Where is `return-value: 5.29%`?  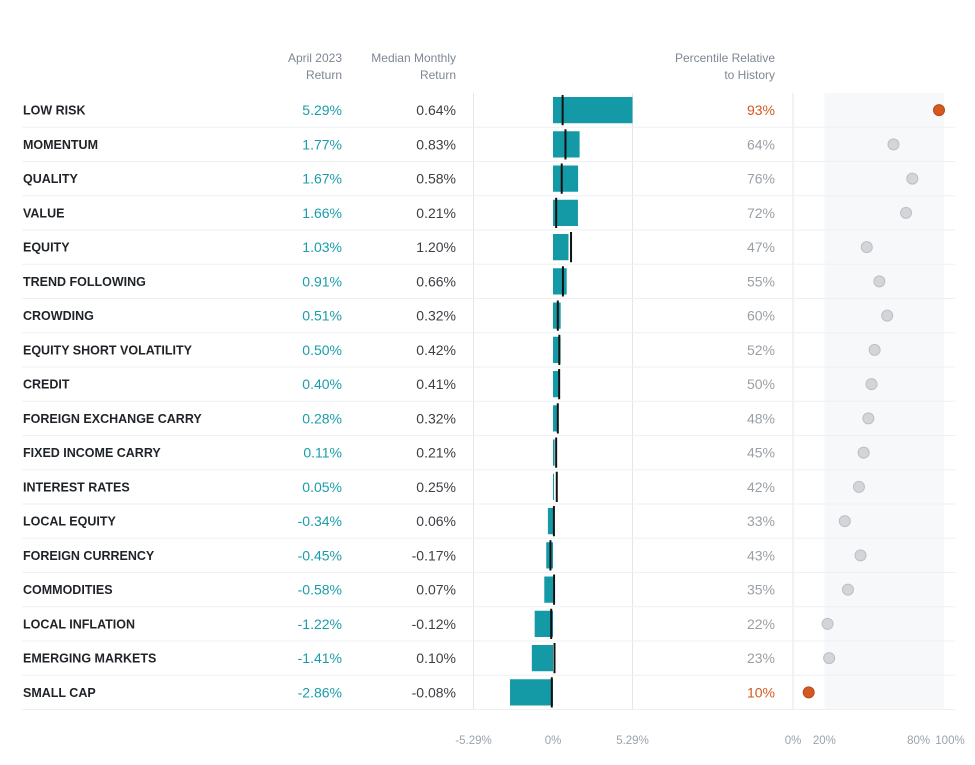 return-value: 5.29% is located at coordinates (322, 110).